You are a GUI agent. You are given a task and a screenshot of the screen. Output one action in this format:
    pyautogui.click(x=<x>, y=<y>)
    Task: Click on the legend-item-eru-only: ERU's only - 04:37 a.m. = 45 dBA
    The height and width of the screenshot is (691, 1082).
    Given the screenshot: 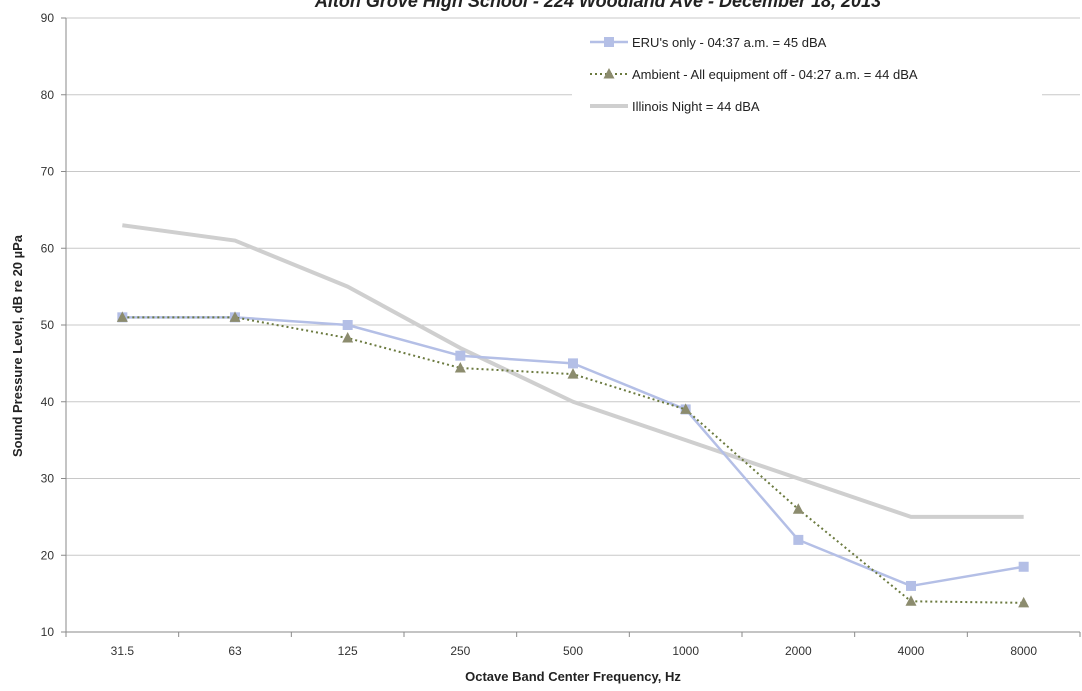 What is the action you would take?
    pyautogui.click(x=708, y=42)
    